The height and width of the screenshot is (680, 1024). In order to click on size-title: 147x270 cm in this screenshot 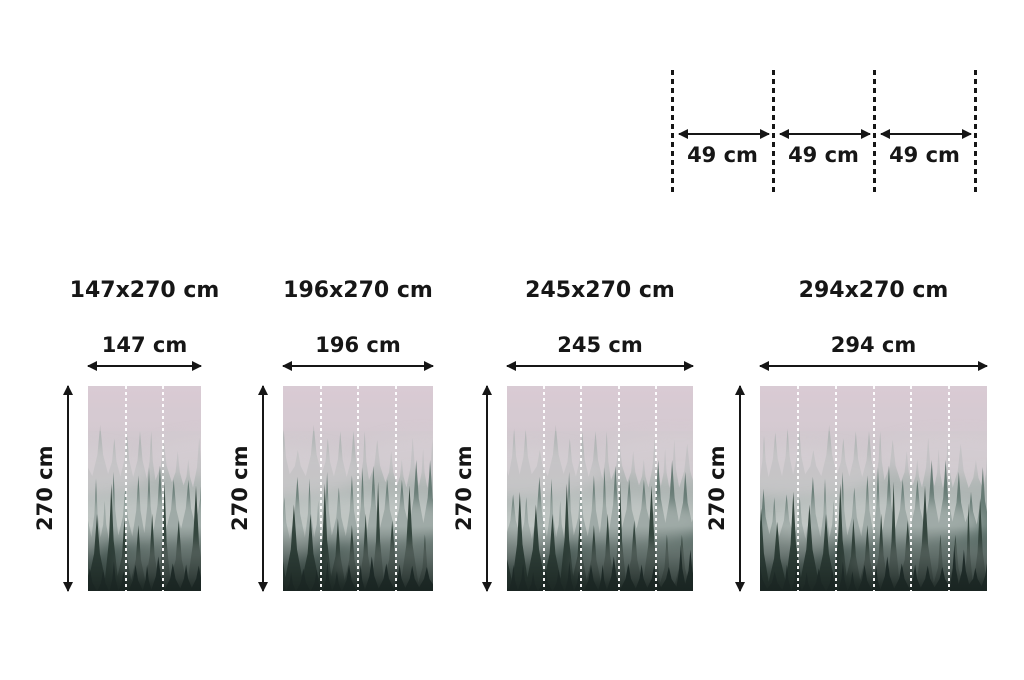, I will do `click(144, 290)`.